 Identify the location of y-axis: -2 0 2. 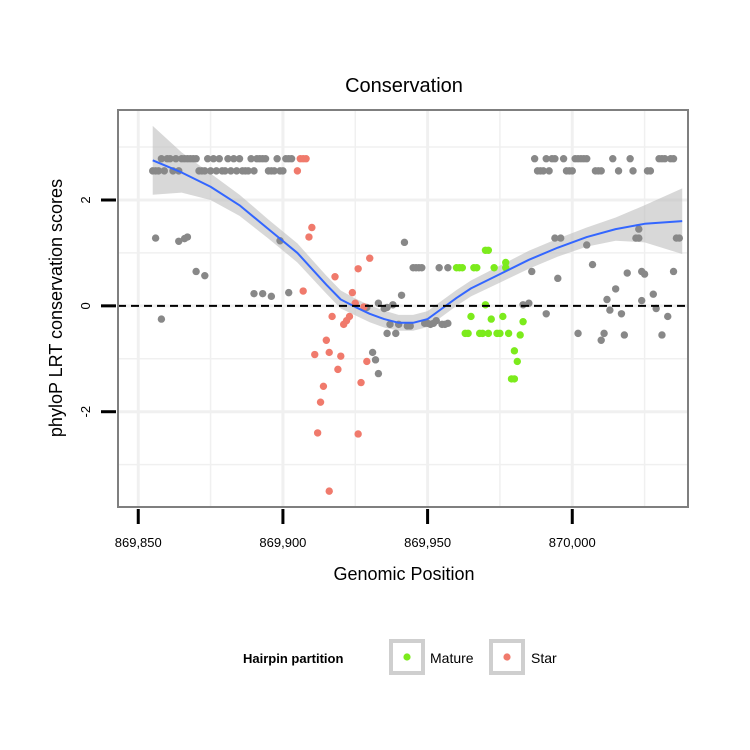
(97, 307).